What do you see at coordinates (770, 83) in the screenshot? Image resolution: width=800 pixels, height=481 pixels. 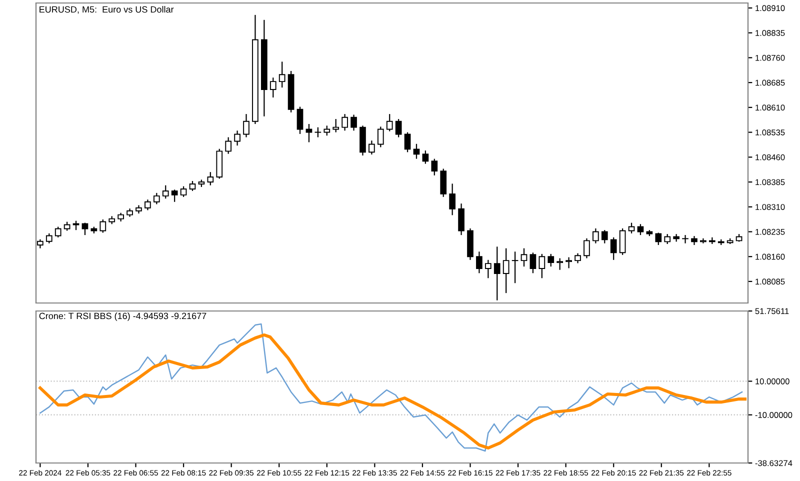 I see `y-tick-label: 1.08685` at bounding box center [770, 83].